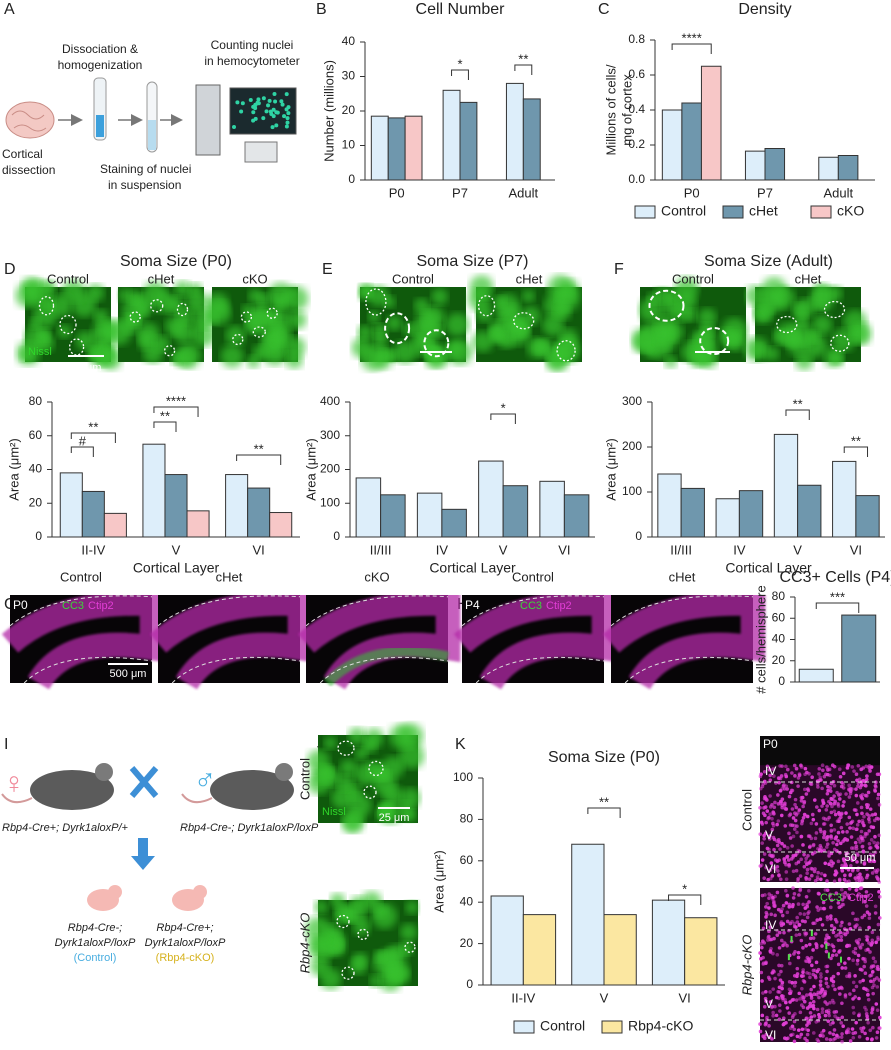 Image resolution: width=891 pixels, height=1050 pixels. Describe the element at coordinates (837, 607) in the screenshot. I see `significance-bracket` at that location.